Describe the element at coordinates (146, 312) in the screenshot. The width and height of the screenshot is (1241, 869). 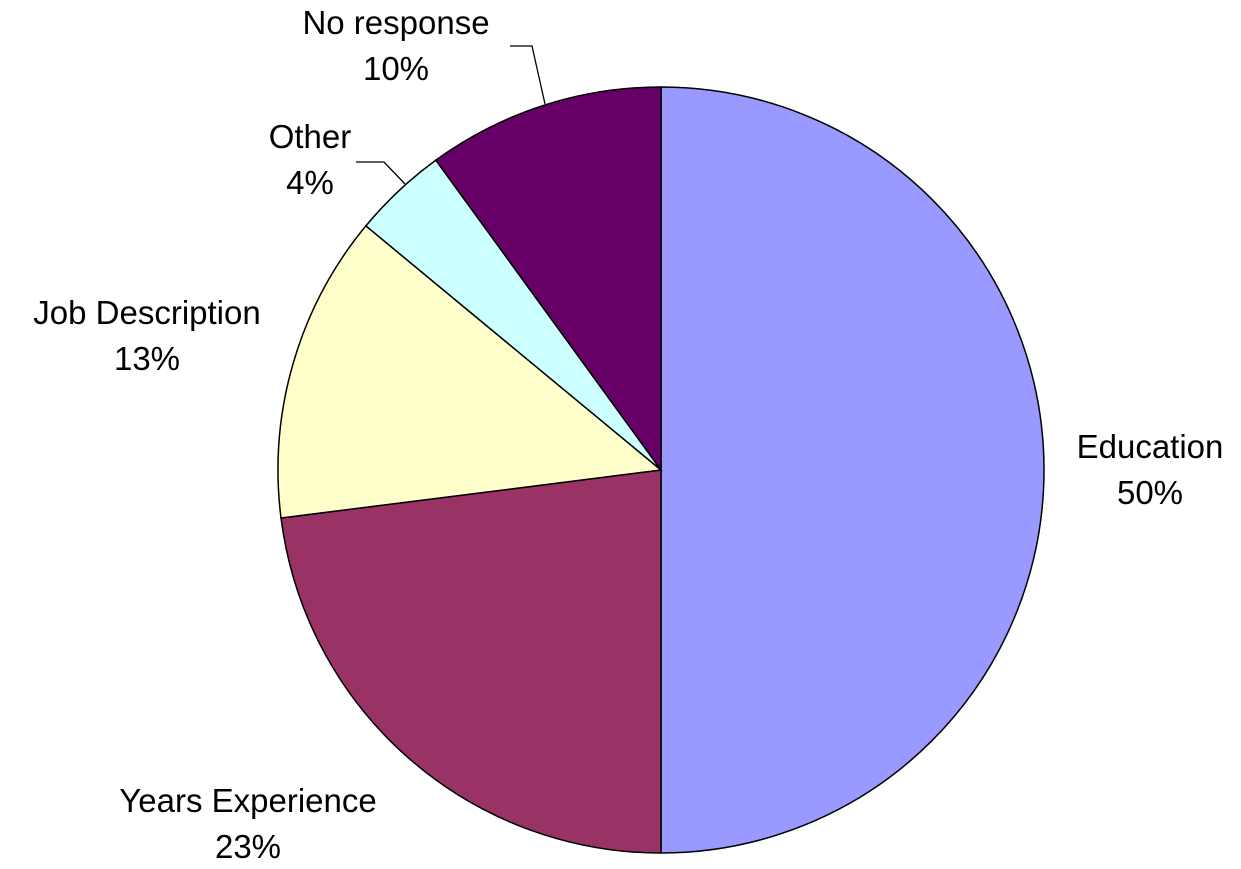
I see `slice-label-job-description: Job Description` at that location.